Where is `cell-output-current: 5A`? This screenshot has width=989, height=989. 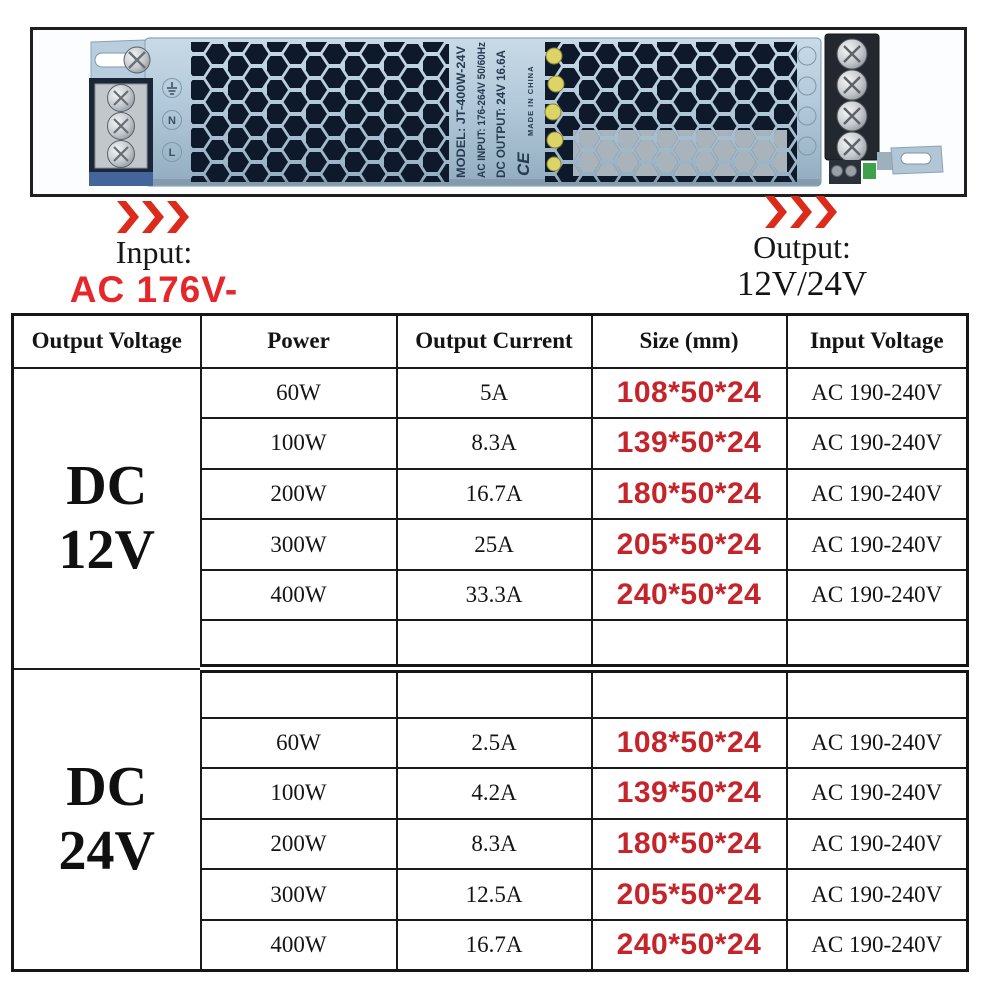
cell-output-current: 5A is located at coordinates (494, 393).